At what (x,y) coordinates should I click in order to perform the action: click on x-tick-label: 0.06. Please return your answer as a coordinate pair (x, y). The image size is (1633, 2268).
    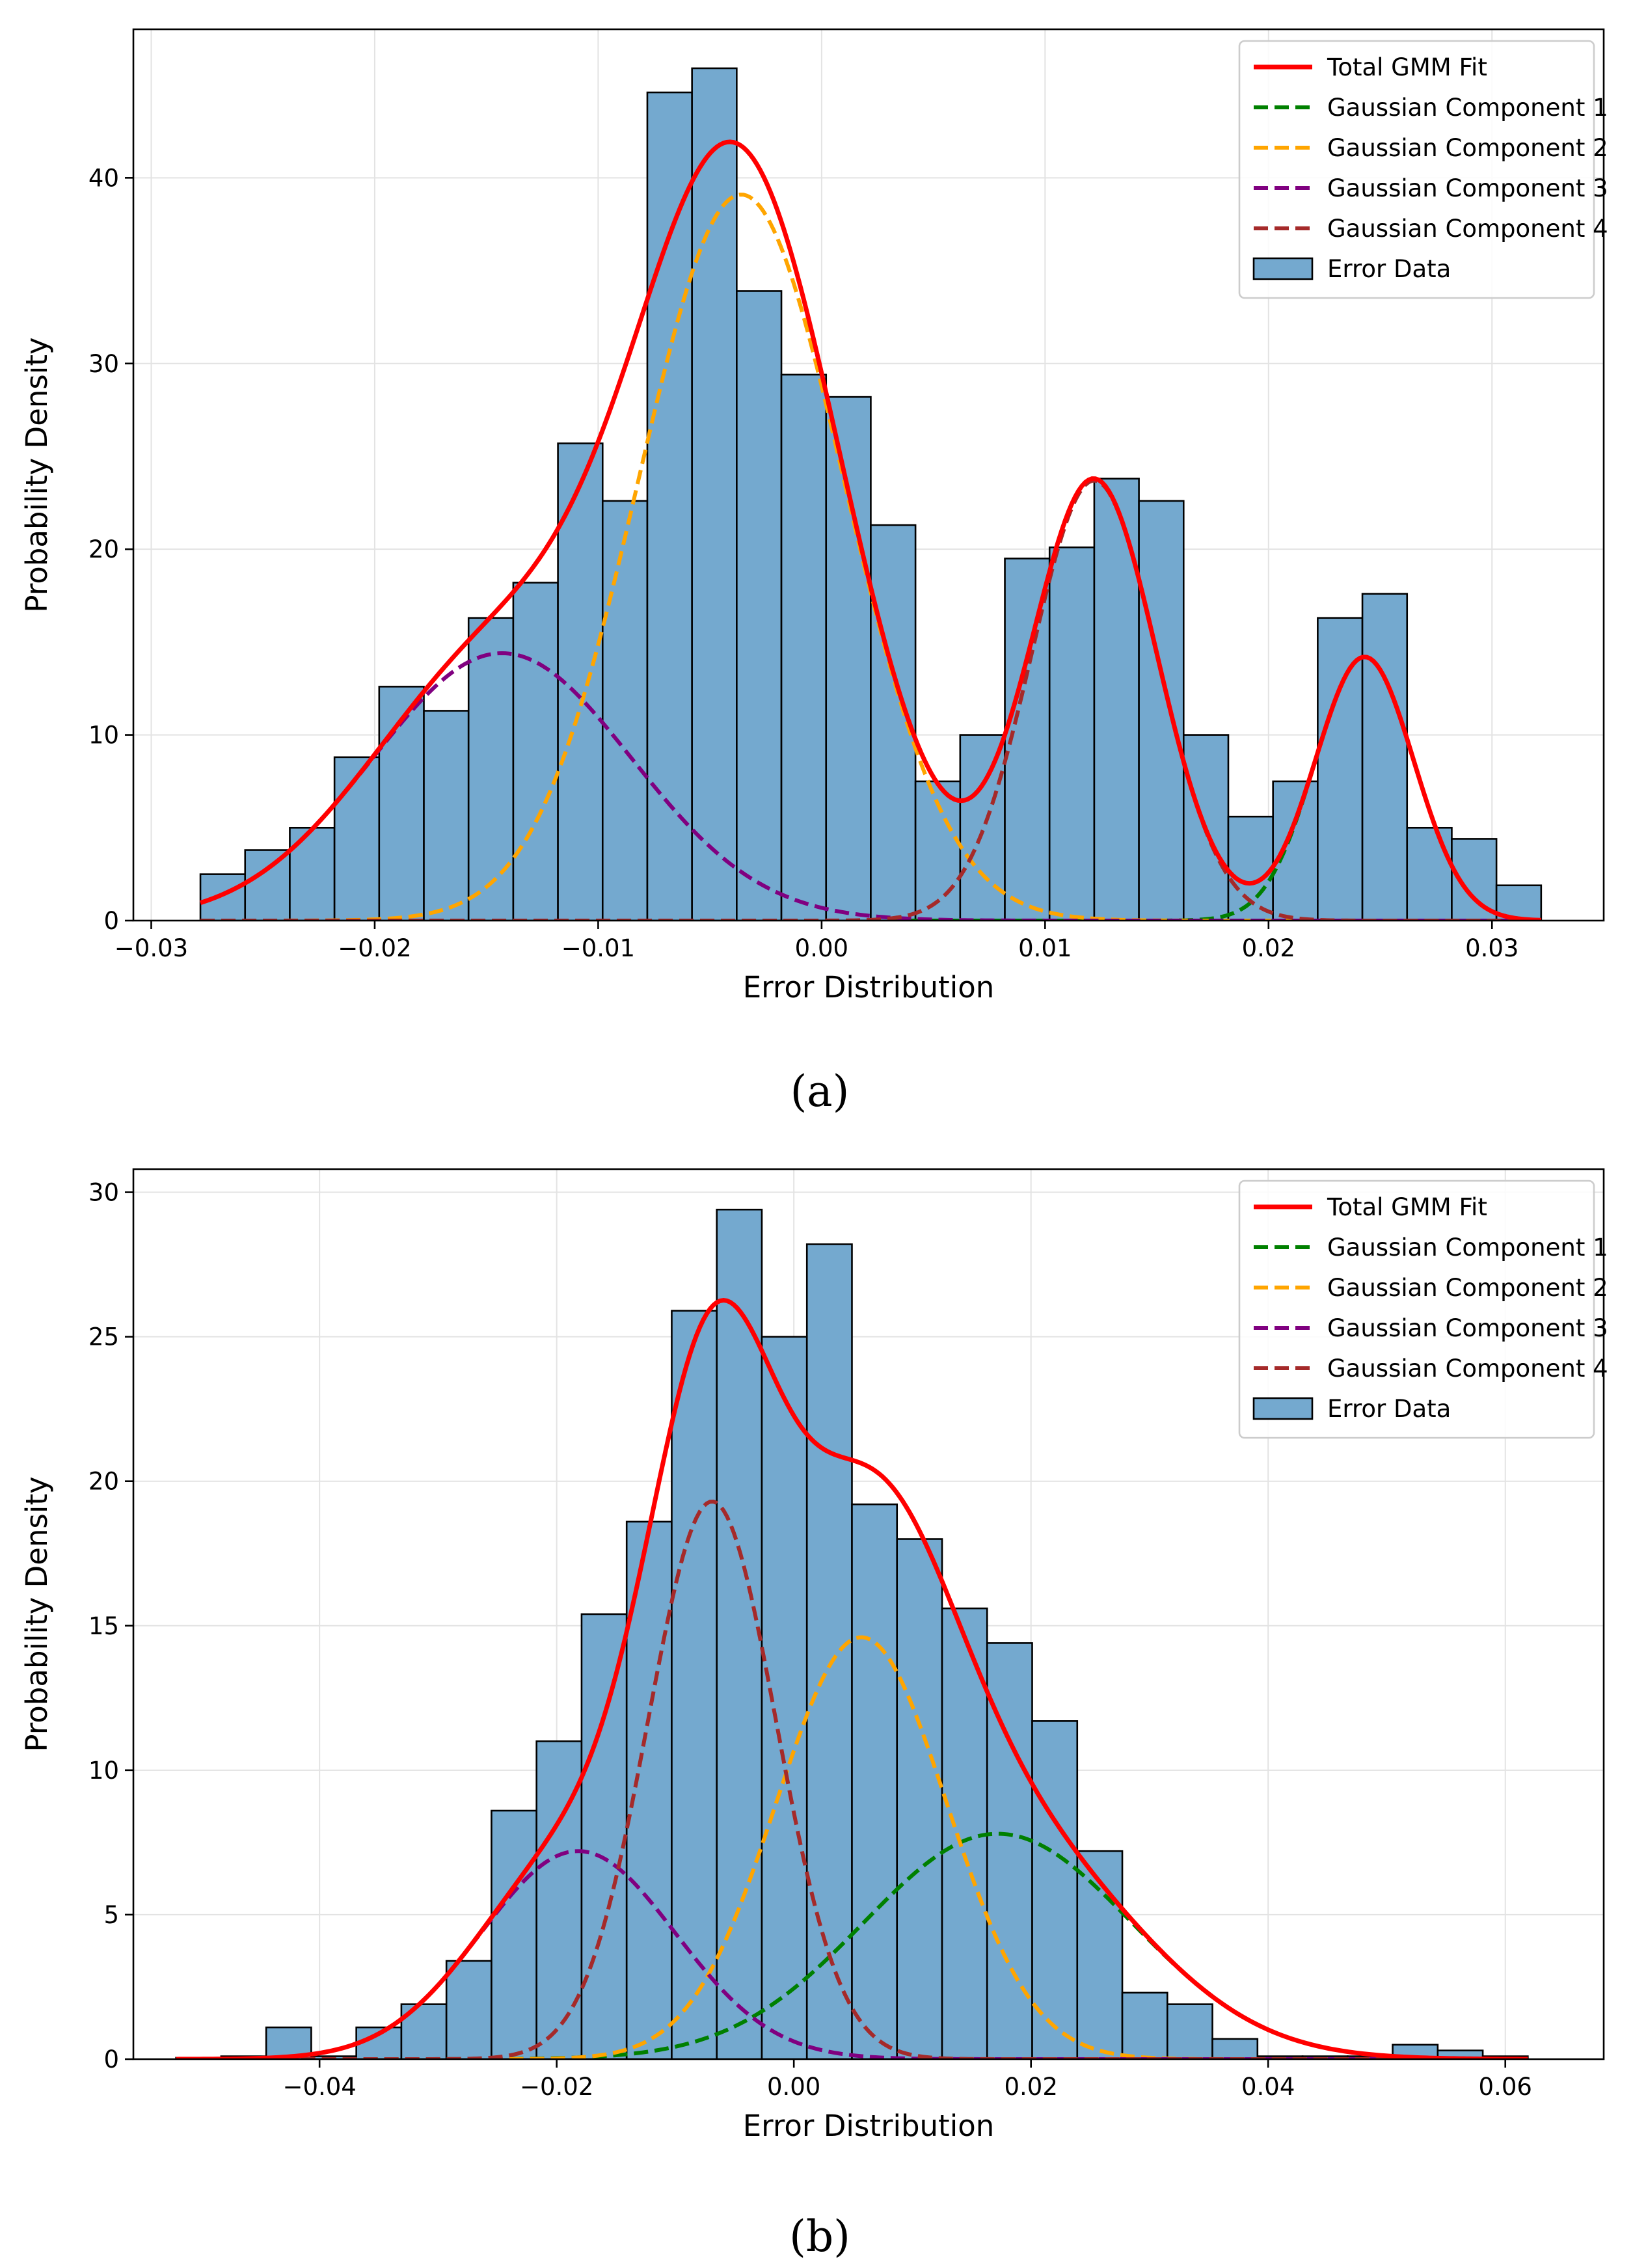
    Looking at the image, I should click on (1506, 2087).